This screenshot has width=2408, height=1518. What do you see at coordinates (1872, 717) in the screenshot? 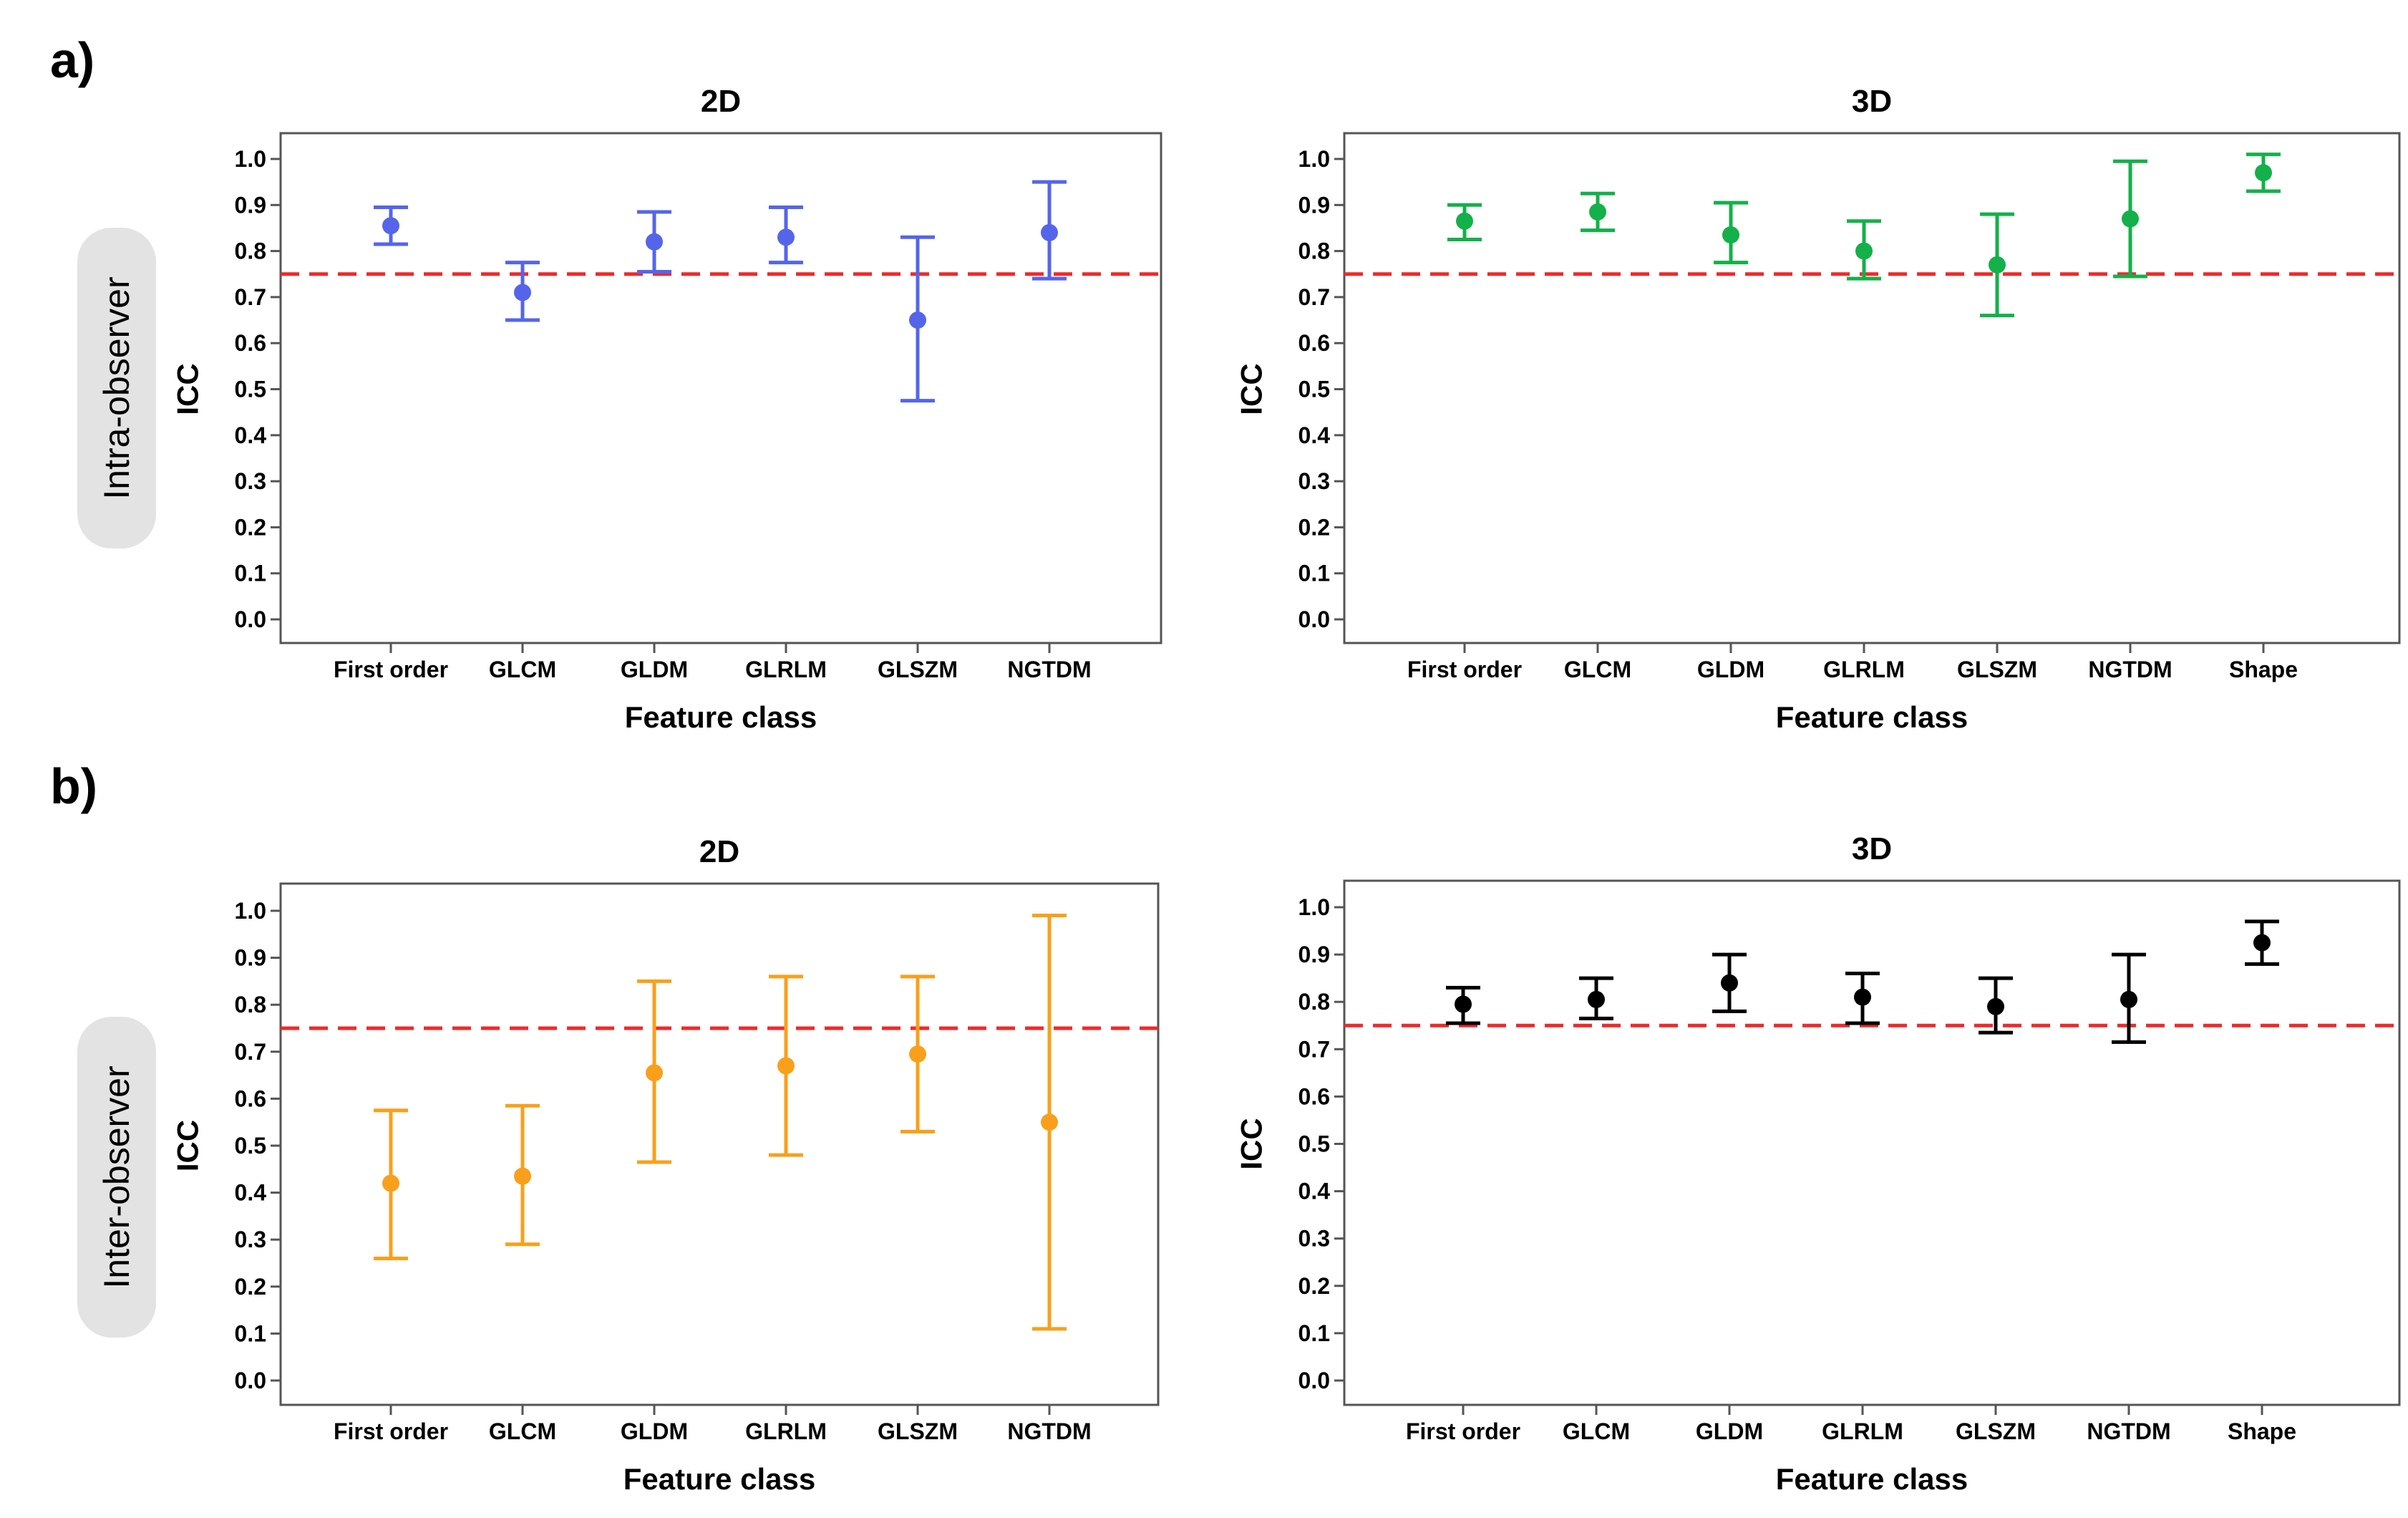
I see `intra-3d-xlabel: Feature class` at bounding box center [1872, 717].